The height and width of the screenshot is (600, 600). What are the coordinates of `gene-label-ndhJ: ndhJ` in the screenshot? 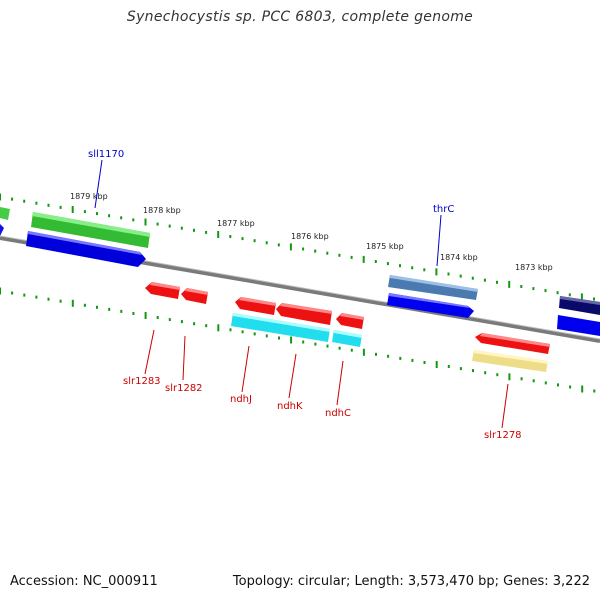 It's located at (241, 399).